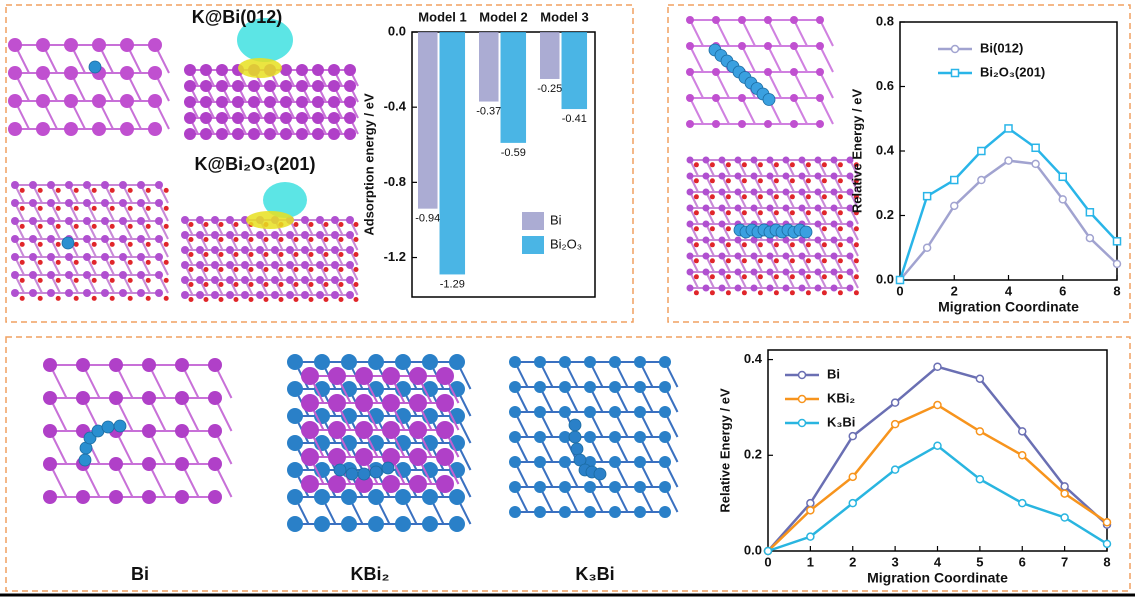 The height and width of the screenshot is (597, 1135). What do you see at coordinates (513, 153) in the screenshot?
I see `value-label: -0.59` at bounding box center [513, 153].